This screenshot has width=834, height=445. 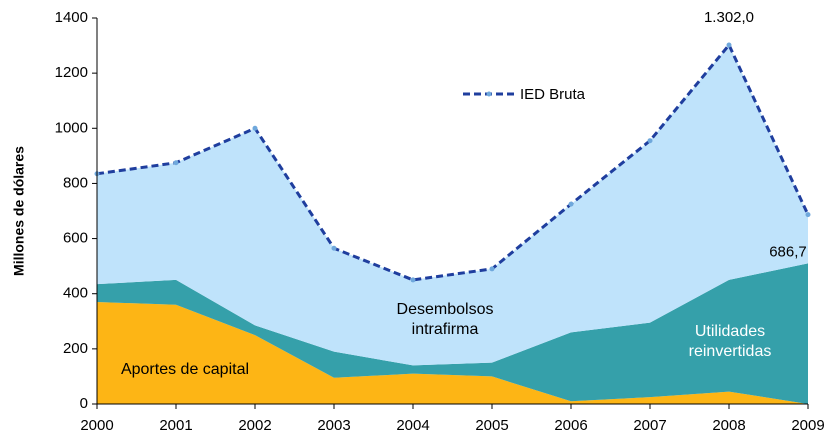 I want to click on y-tick-label: 1400, so click(x=71, y=17).